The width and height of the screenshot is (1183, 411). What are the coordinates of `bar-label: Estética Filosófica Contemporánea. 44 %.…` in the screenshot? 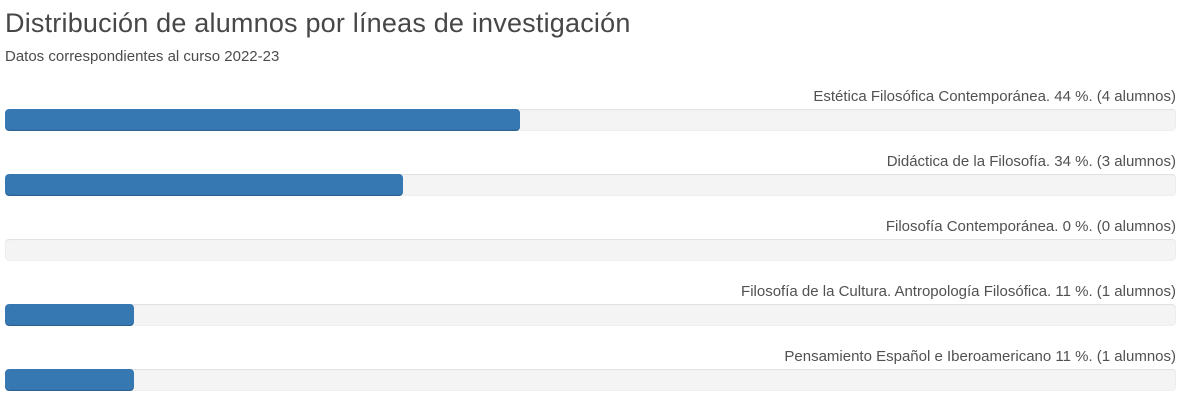 It's located at (994, 96).